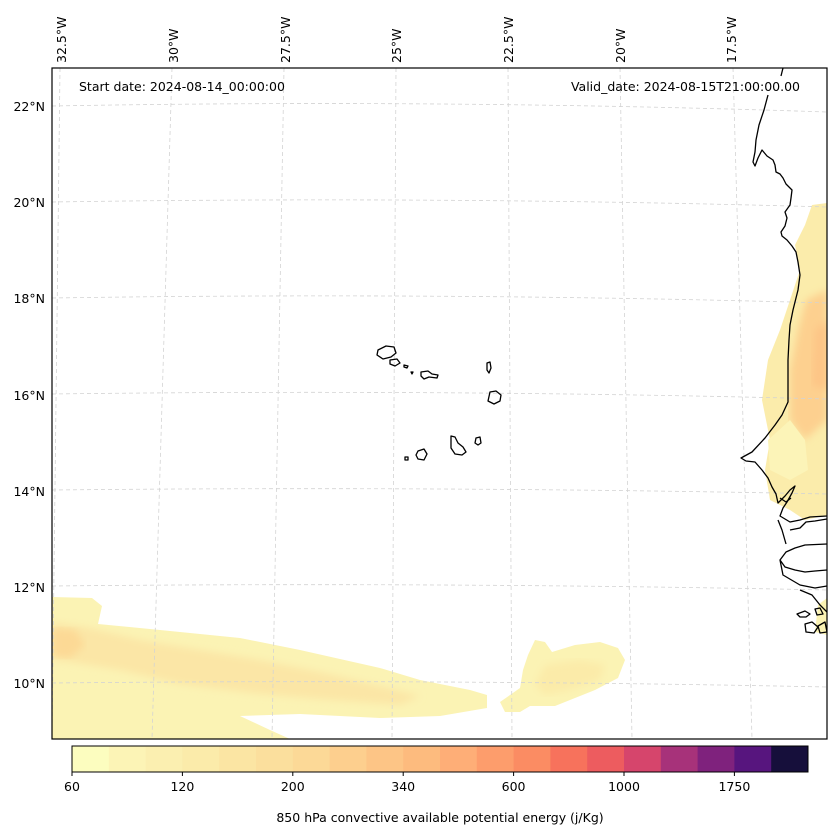 This screenshot has width=837, height=836. Describe the element at coordinates (29, 298) in the screenshot. I see `lat-label: 18°N` at that location.